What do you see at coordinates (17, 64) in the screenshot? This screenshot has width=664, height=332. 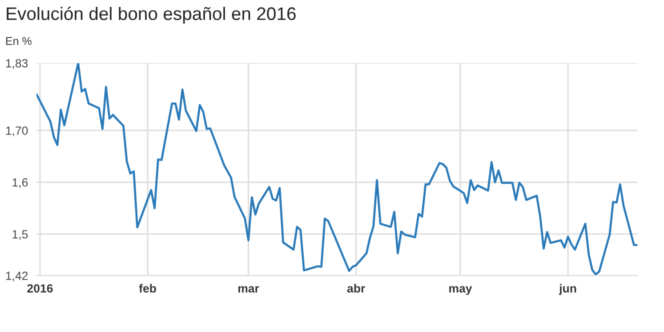 I see `y-tick-label: 1,83` at bounding box center [17, 64].